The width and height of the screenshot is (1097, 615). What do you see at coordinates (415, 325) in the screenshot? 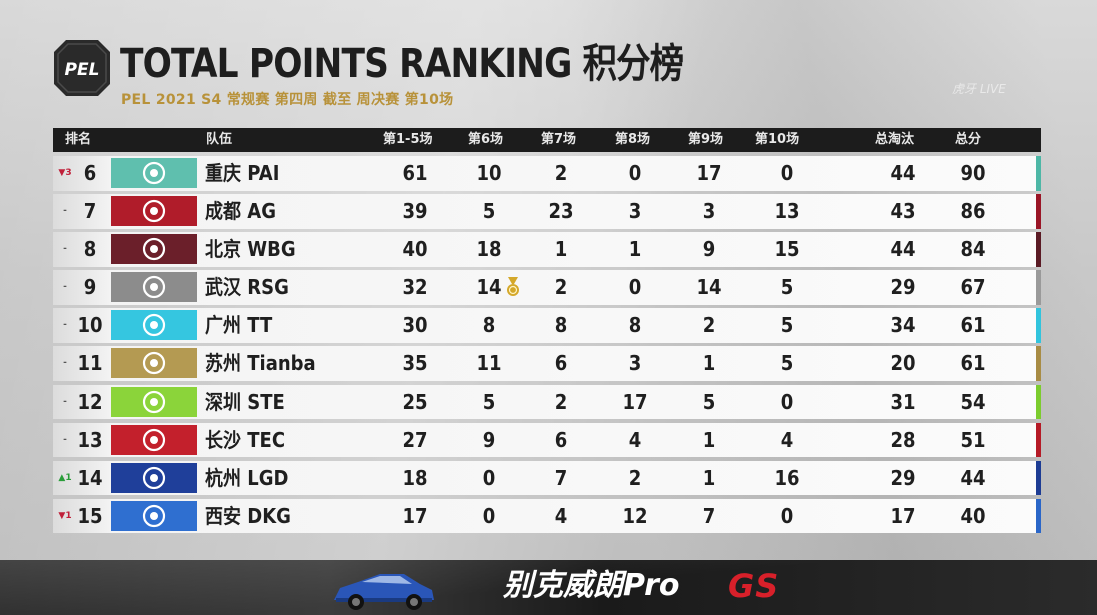
I see `games-1-5-value: 30` at bounding box center [415, 325].